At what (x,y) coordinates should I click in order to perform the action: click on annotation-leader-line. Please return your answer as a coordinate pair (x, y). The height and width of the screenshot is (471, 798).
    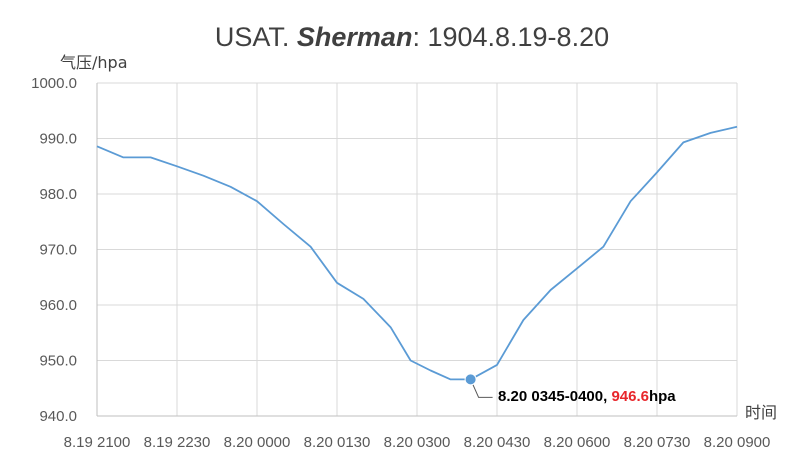
    Looking at the image, I should click on (481, 388).